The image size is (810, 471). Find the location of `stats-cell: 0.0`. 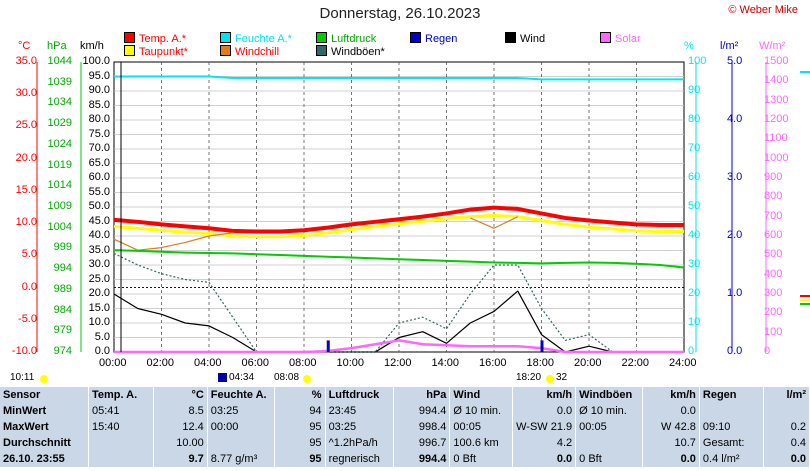

stats-cell: 0.0 is located at coordinates (544, 459).